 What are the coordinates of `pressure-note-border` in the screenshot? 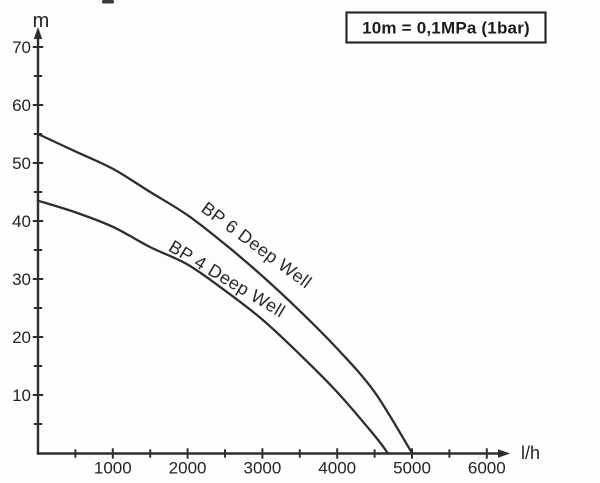 It's located at (446, 27).